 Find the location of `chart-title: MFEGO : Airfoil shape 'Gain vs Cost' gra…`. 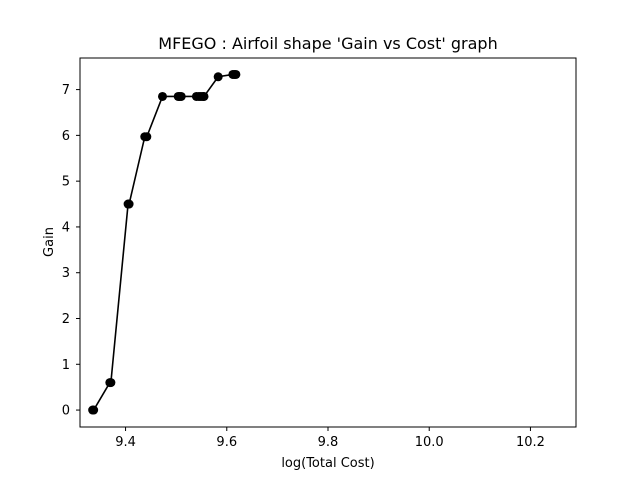

chart-title: MFEGO : Airfoil shape 'Gain vs Cost' gra… is located at coordinates (327, 43).